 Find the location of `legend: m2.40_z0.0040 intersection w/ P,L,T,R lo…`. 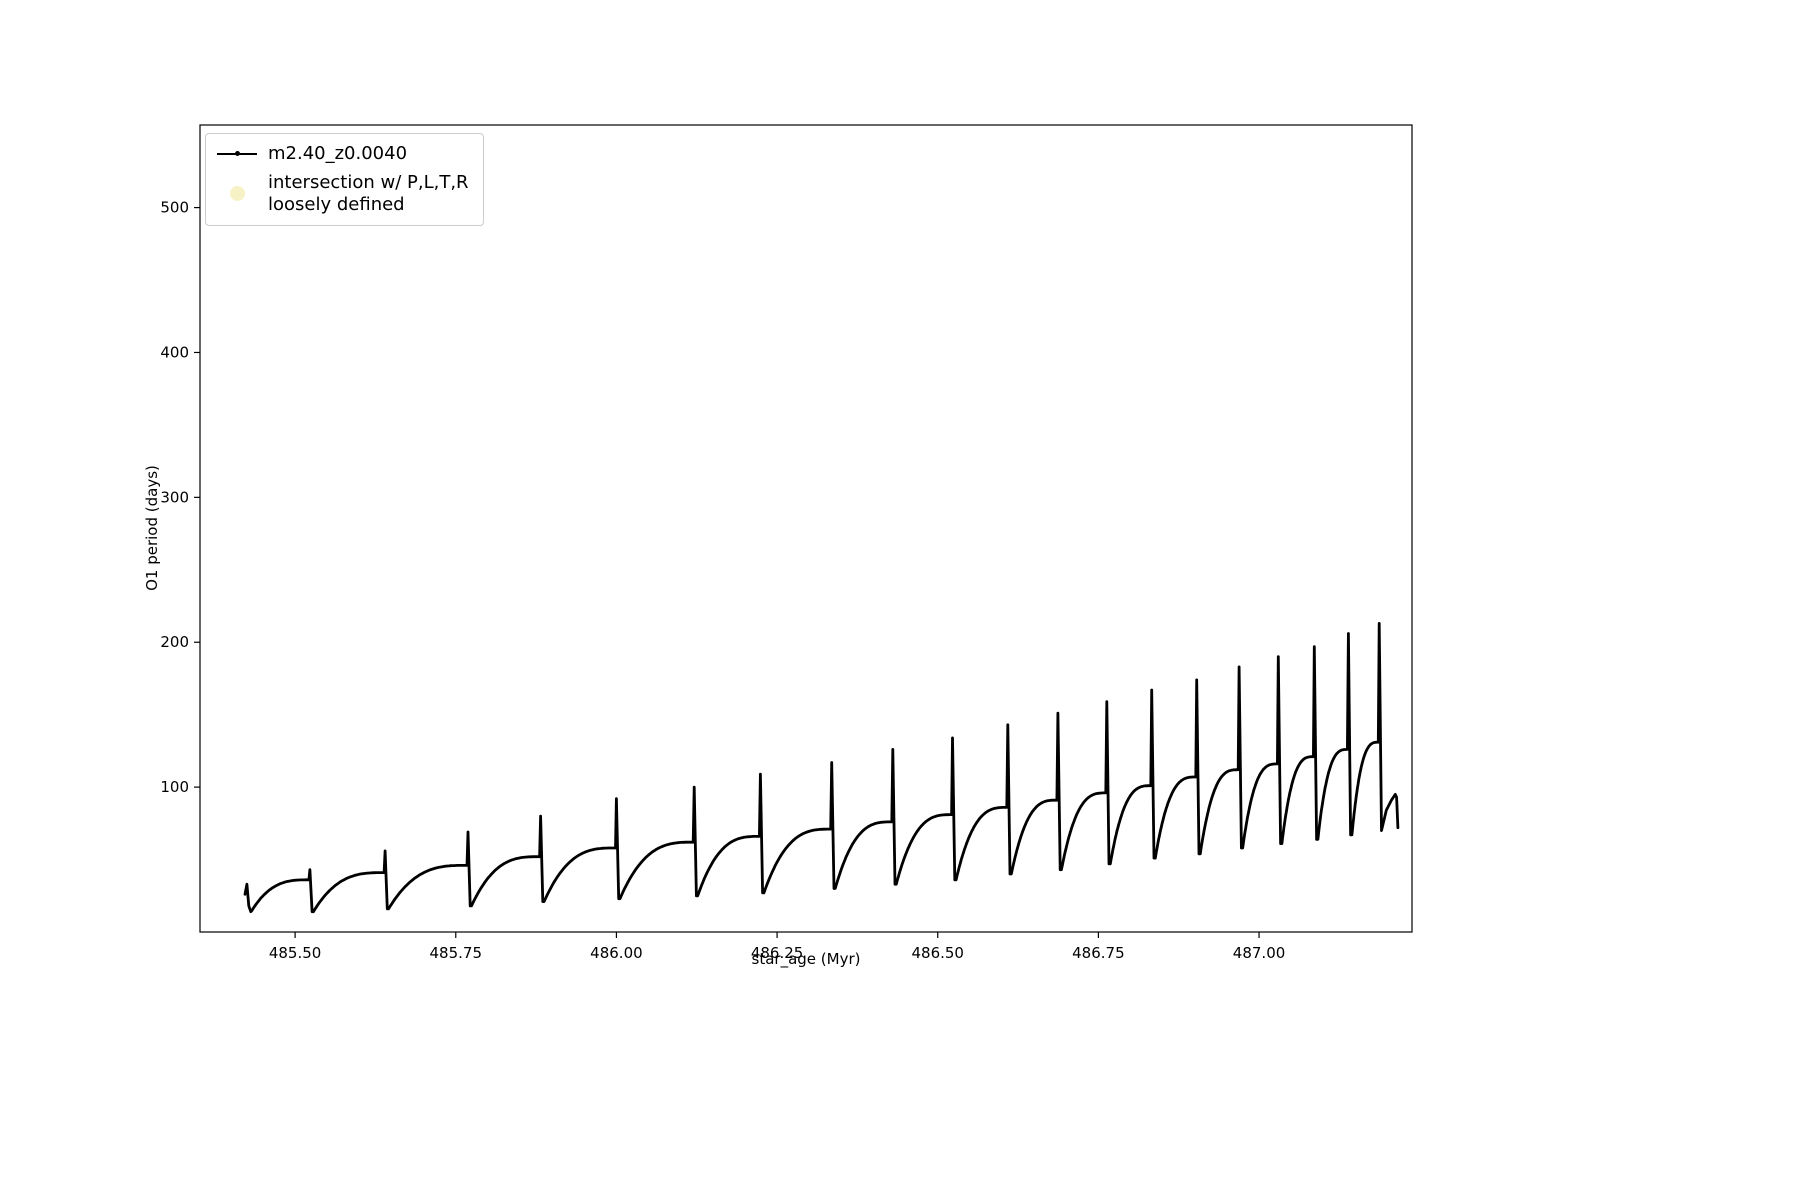

legend: m2.40_z0.0040 intersection w/ P,L,T,R lo… is located at coordinates (344, 179).